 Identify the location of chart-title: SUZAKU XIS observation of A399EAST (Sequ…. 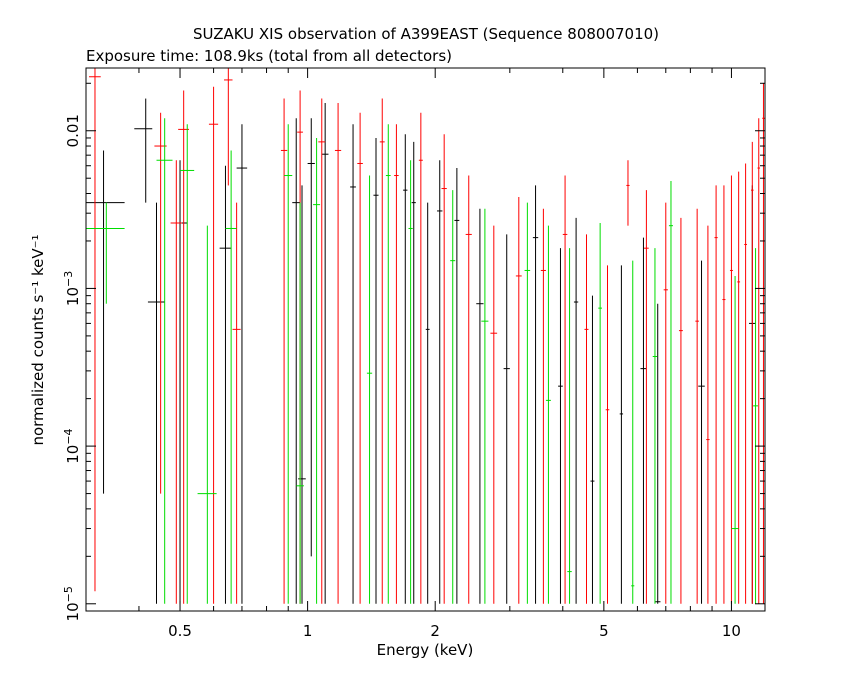
(426, 34).